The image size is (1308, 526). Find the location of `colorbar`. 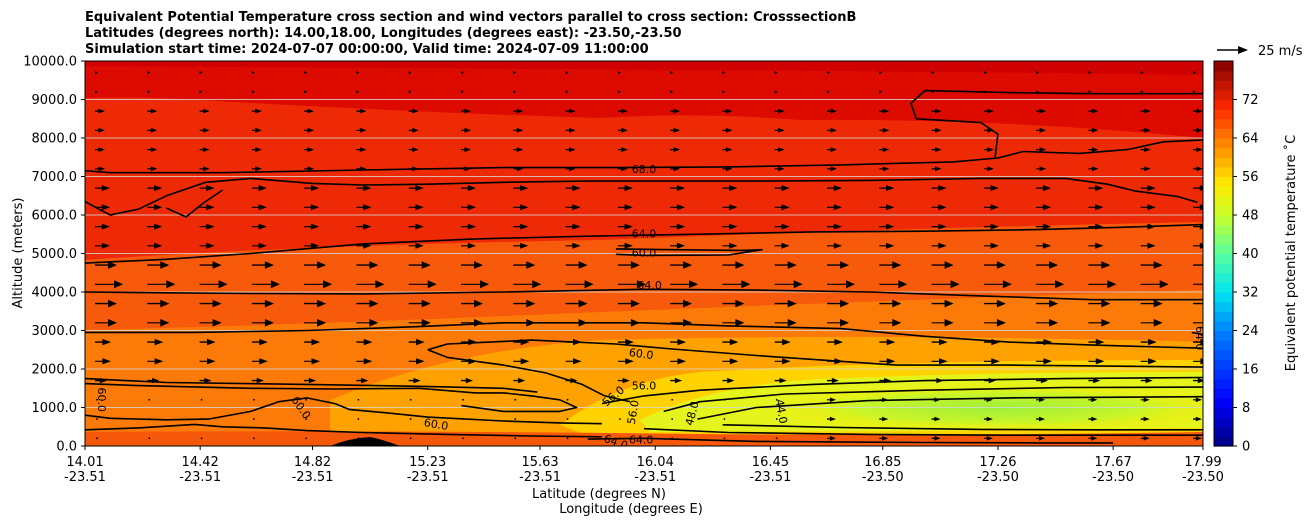

colorbar is located at coordinates (1223, 254).